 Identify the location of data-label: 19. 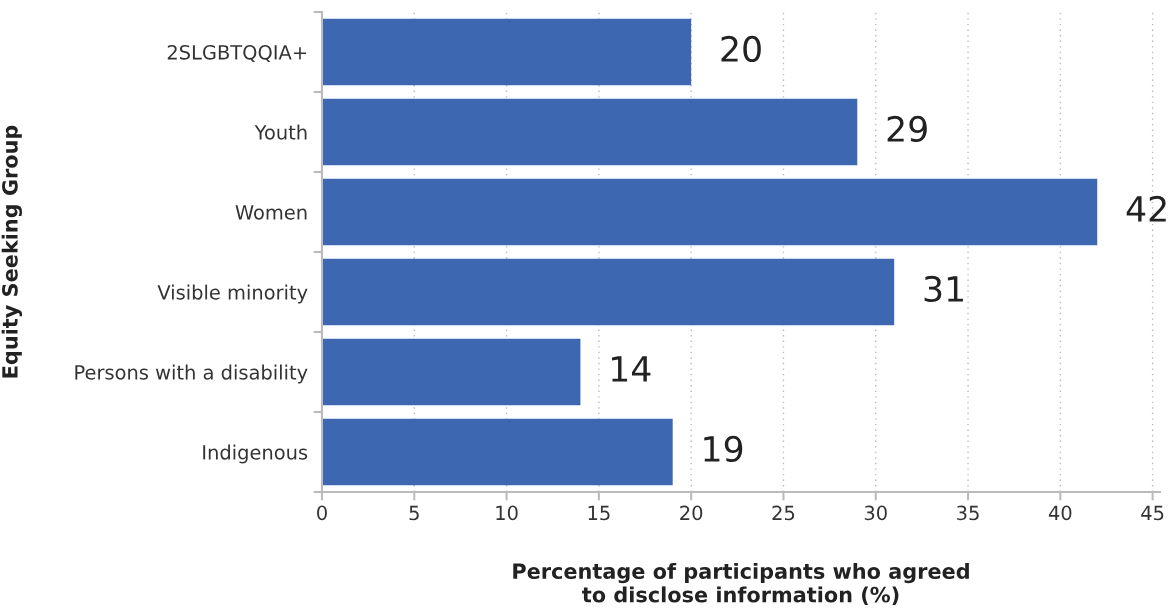
(723, 449).